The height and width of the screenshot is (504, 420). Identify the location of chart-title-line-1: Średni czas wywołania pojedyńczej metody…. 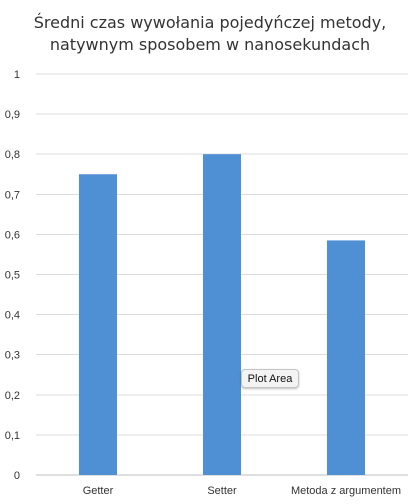
(210, 22).